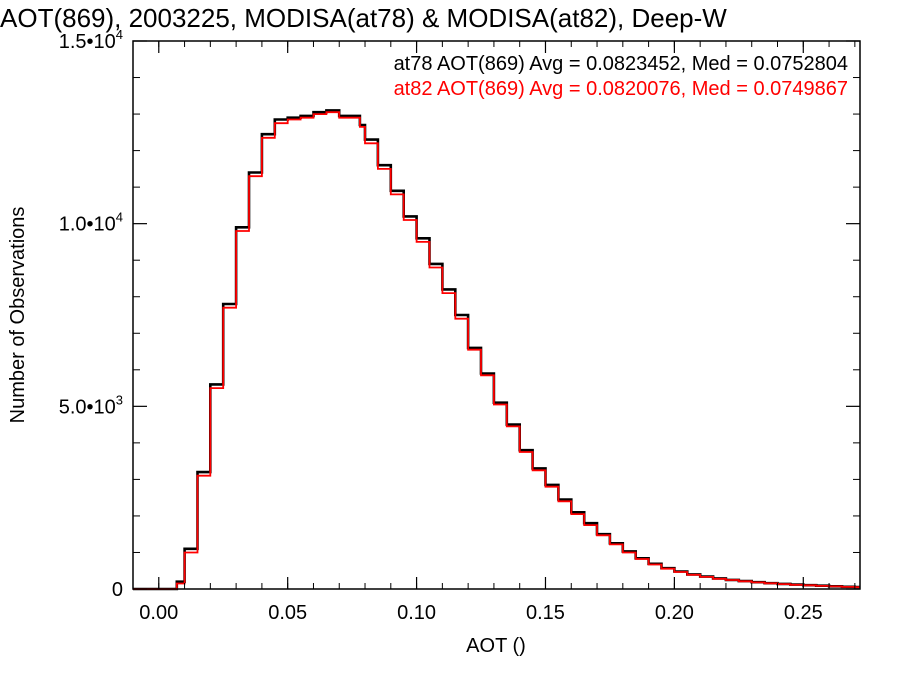 The height and width of the screenshot is (675, 900). I want to click on x-tick-label: 0.15, so click(545, 613).